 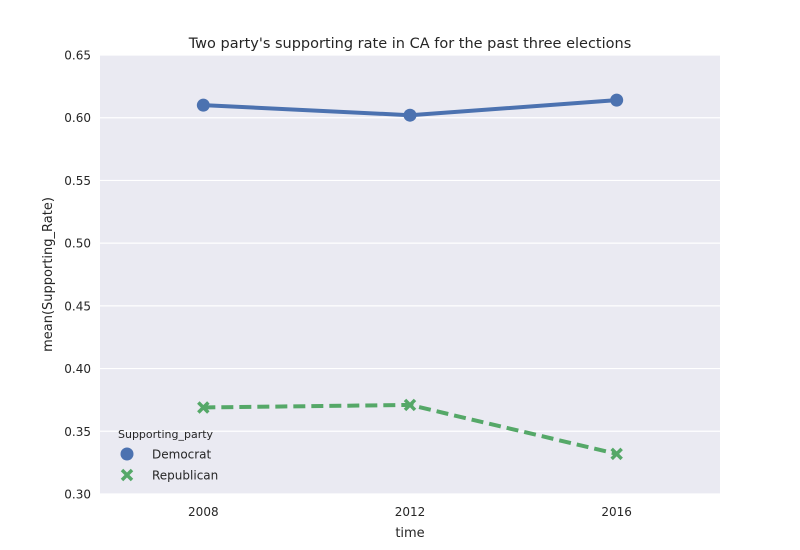 I want to click on legend-label-democrat: Democrat, so click(x=182, y=455).